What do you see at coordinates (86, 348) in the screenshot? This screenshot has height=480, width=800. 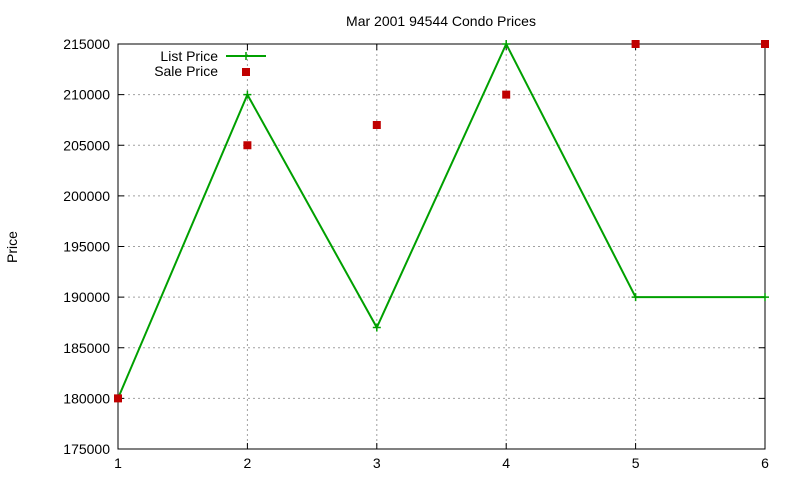 I see `y-tick-label: 185000` at bounding box center [86, 348].